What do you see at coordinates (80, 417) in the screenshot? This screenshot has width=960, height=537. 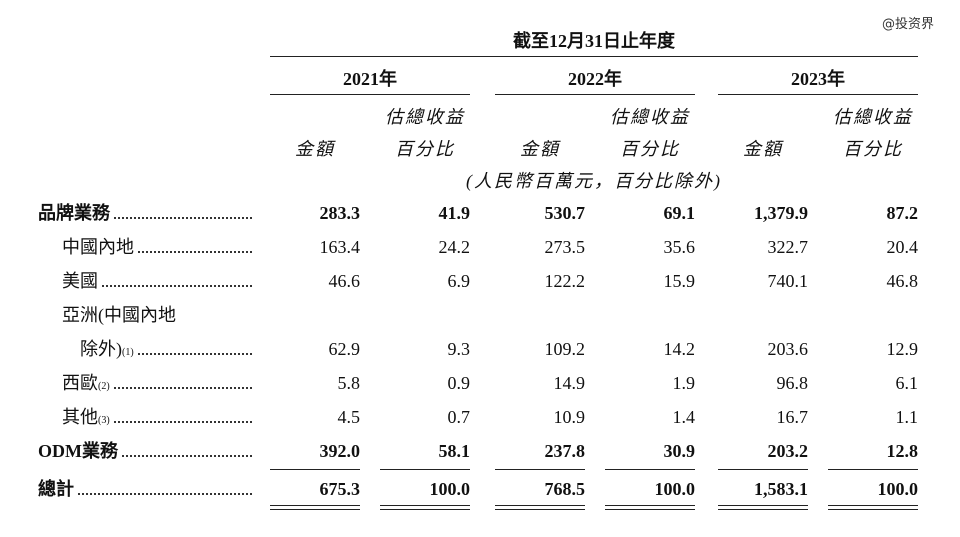 I see `label-text: 其他` at bounding box center [80, 417].